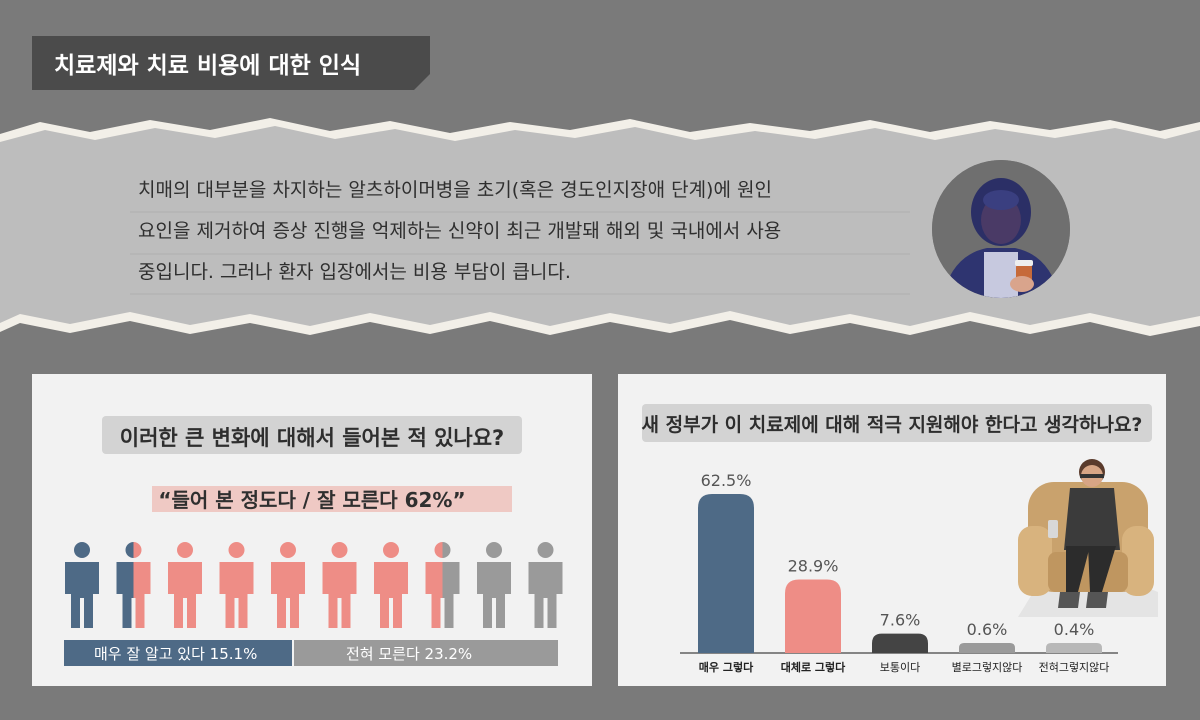 Image resolution: width=1200 pixels, height=720 pixels. I want to click on section-title-tag: 치료제와 치료 비용에 대한 인식, so click(231, 63).